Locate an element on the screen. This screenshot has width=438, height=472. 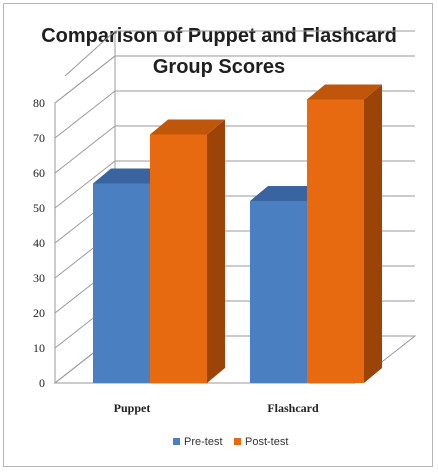
category-label-flashcard: Flashcard is located at coordinates (293, 408).